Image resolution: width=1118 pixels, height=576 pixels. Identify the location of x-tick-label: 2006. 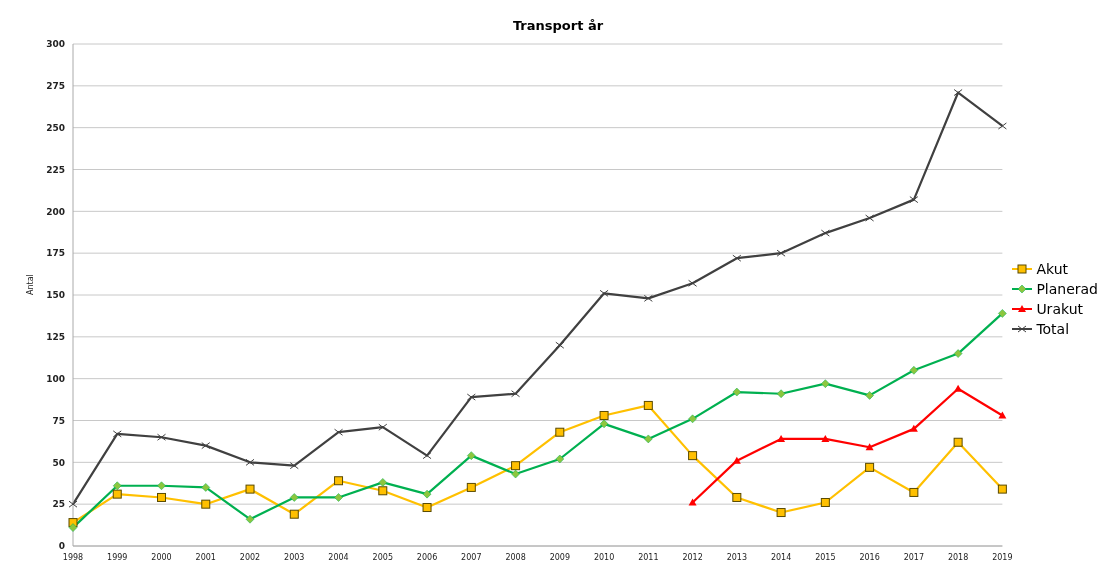
(427, 557).